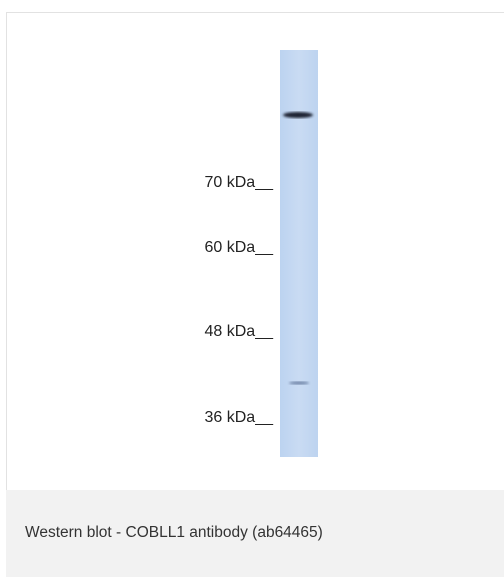 The height and width of the screenshot is (577, 504). Describe the element at coordinates (240, 331) in the screenshot. I see `marker-label: 48 kDa__` at that location.